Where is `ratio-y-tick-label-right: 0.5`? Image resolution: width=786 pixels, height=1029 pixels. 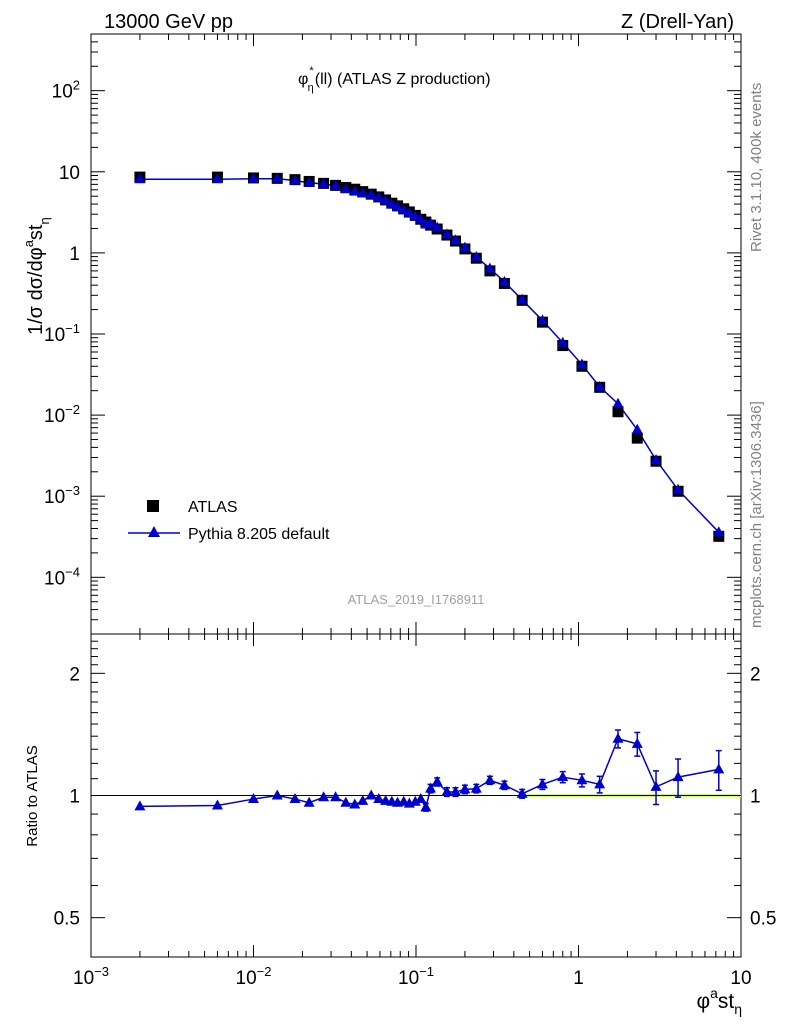
ratio-y-tick-label-right: 0.5 is located at coordinates (763, 919).